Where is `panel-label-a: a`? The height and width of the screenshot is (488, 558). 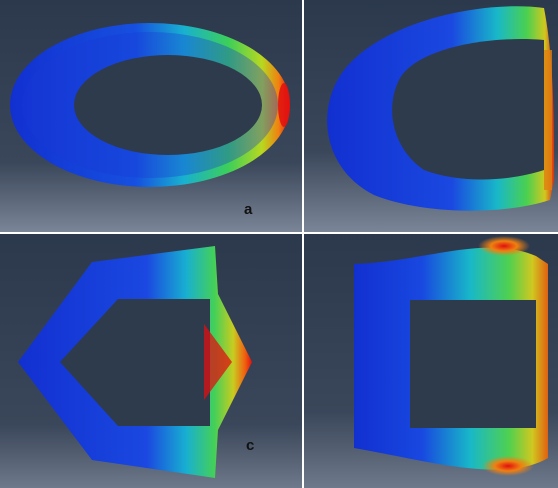 panel-label-a: a is located at coordinates (248, 209).